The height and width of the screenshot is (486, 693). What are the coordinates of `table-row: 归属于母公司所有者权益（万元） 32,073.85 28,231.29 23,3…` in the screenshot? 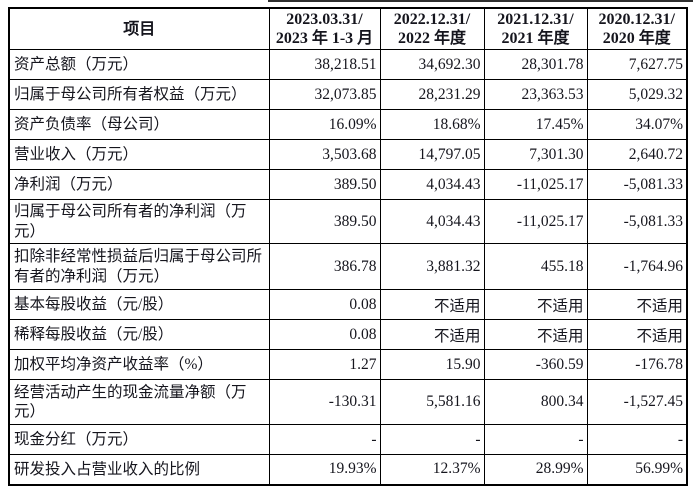 It's located at (348, 95).